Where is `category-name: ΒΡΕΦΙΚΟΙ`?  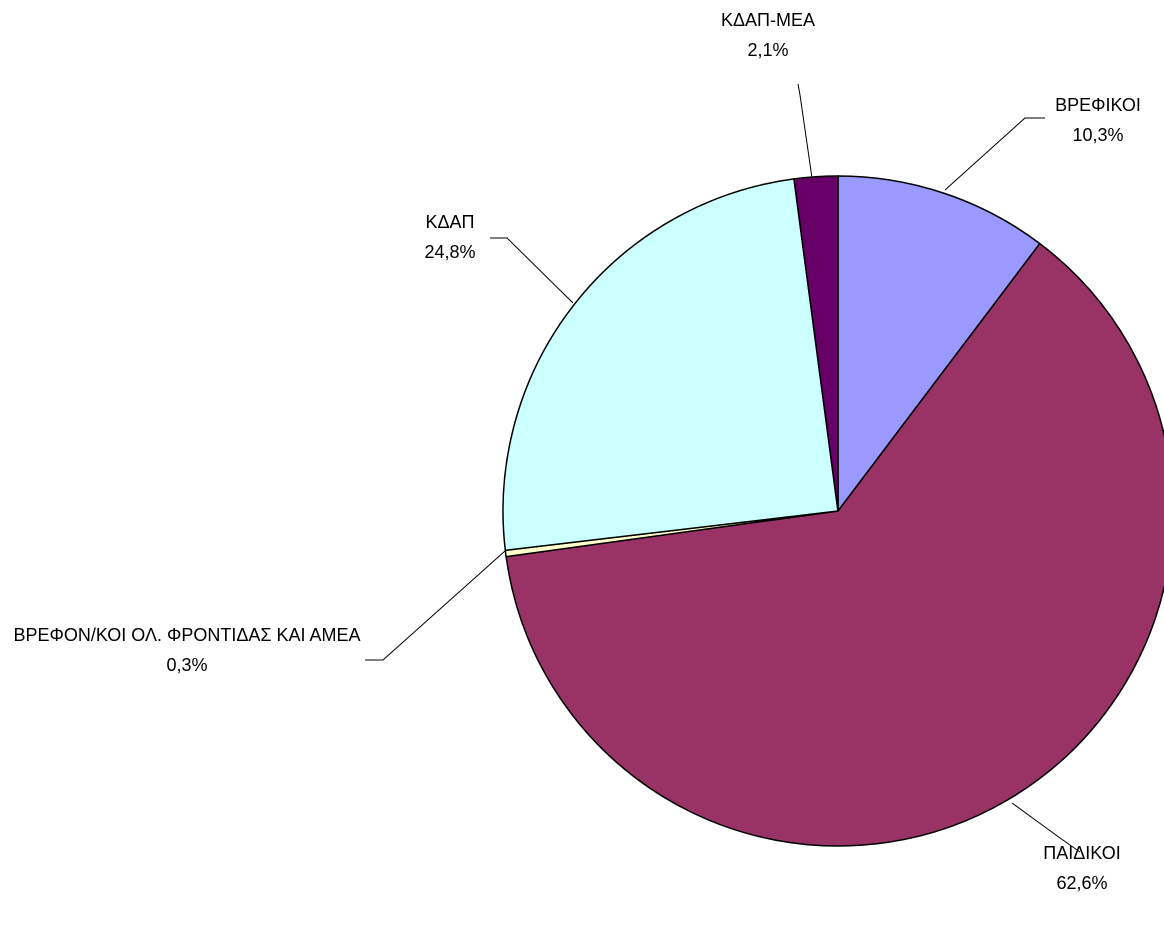 category-name: ΒΡΕΦΙΚΟΙ is located at coordinates (1098, 105).